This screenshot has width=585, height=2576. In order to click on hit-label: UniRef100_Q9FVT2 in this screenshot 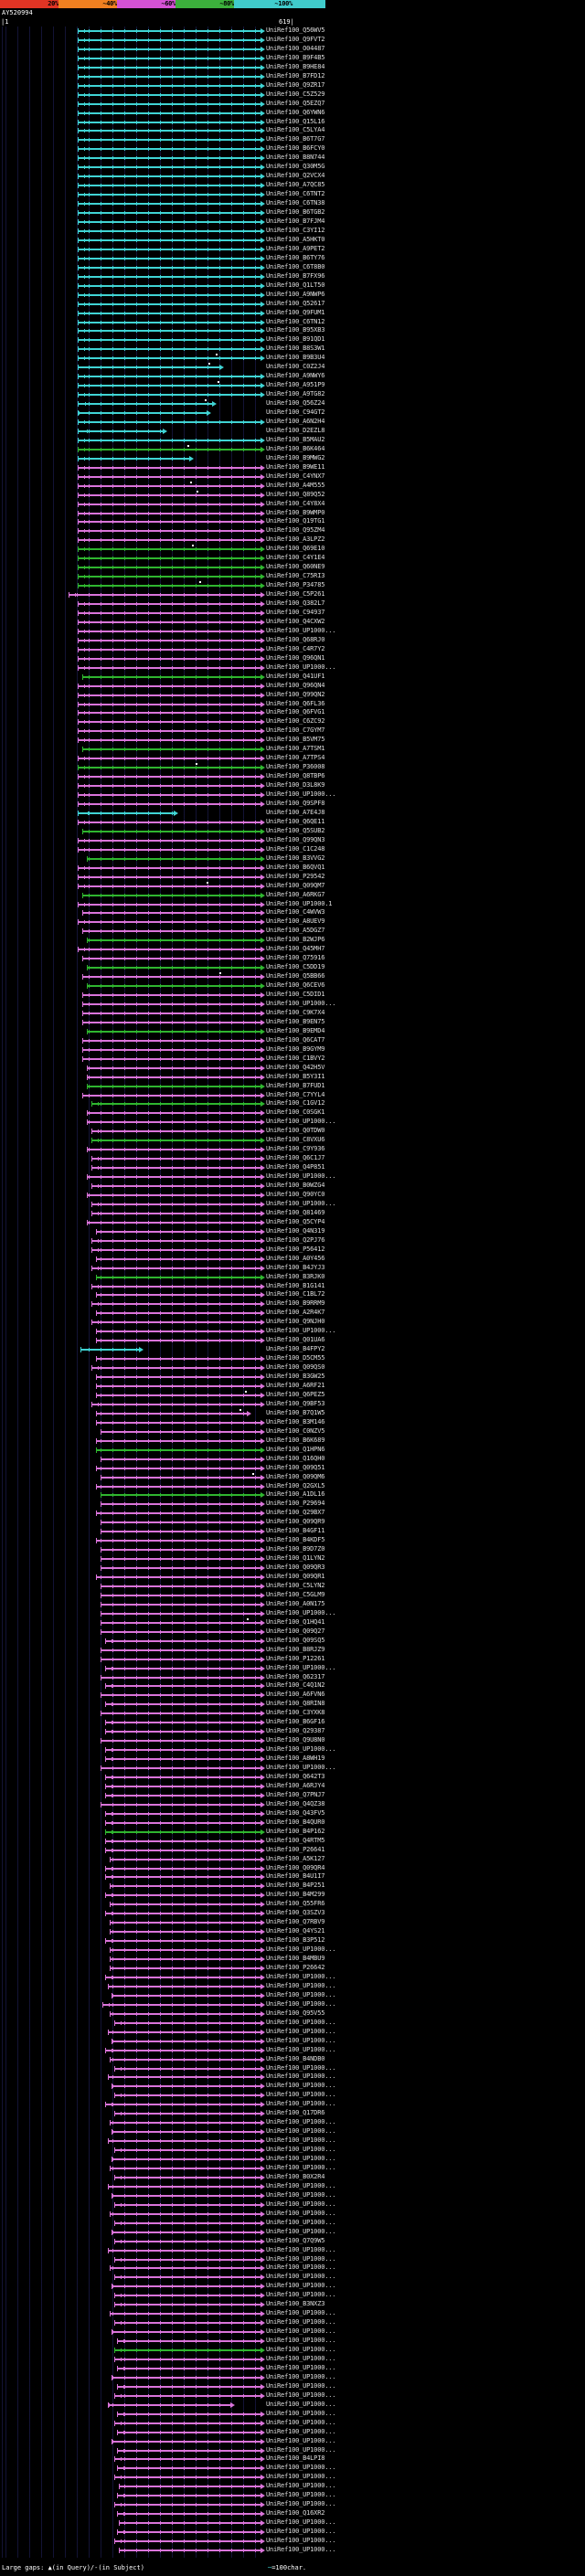, I will do `click(296, 39)`.